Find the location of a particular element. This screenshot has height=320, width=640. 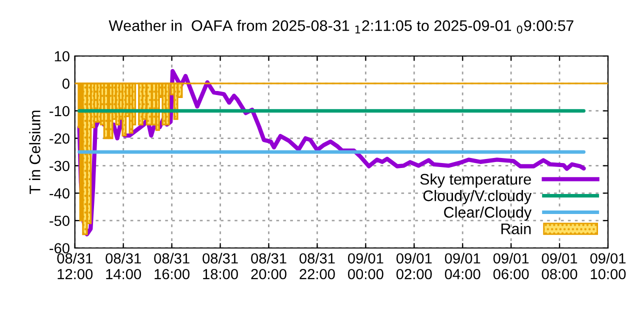

x-tick-label: 09/01 06:00 is located at coordinates (511, 266).